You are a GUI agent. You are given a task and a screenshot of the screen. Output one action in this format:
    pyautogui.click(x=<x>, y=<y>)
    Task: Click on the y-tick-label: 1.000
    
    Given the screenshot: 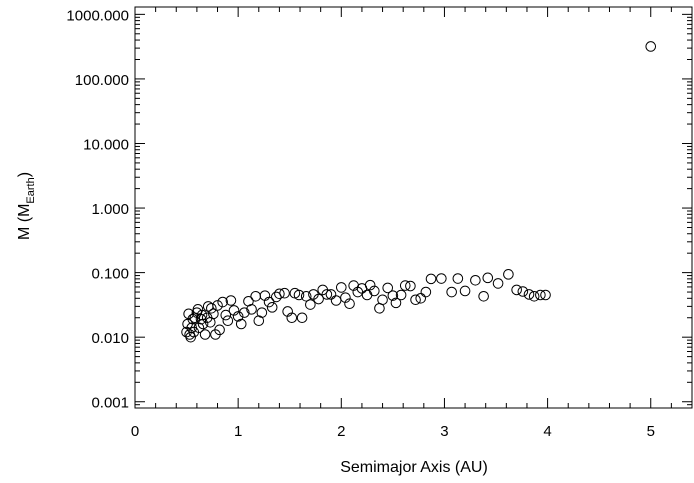 What is the action you would take?
    pyautogui.click(x=110, y=209)
    